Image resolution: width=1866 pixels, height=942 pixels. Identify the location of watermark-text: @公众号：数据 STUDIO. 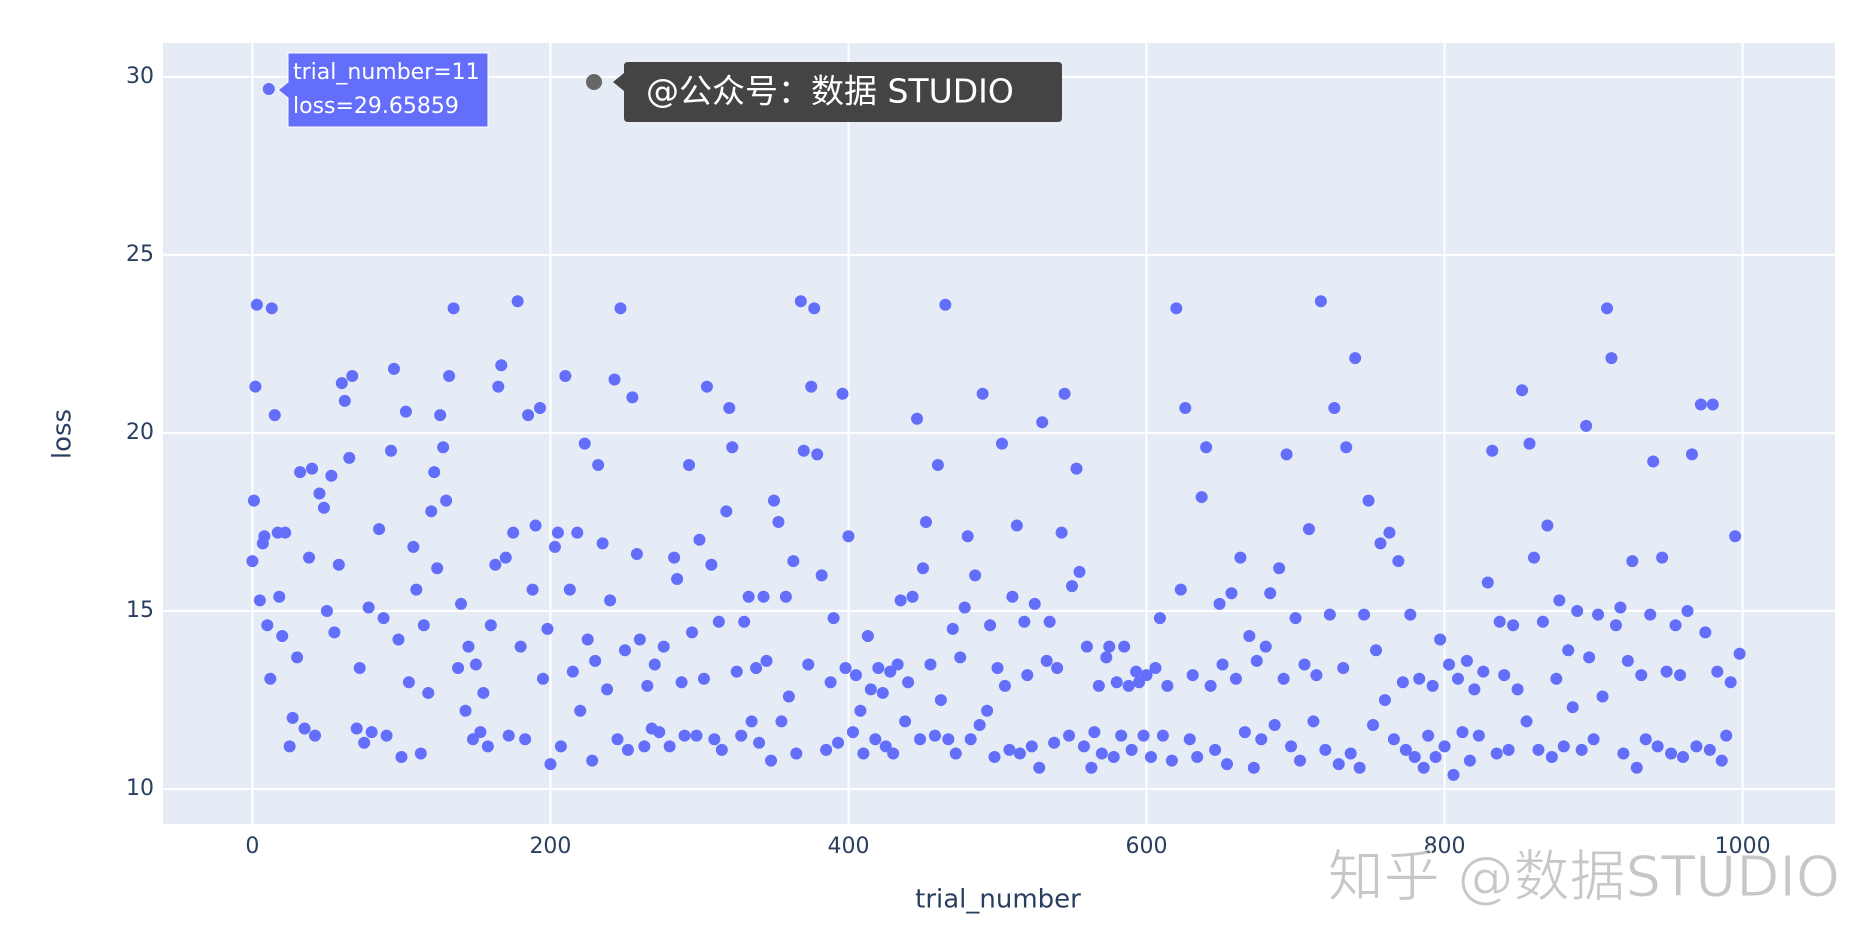
(830, 91).